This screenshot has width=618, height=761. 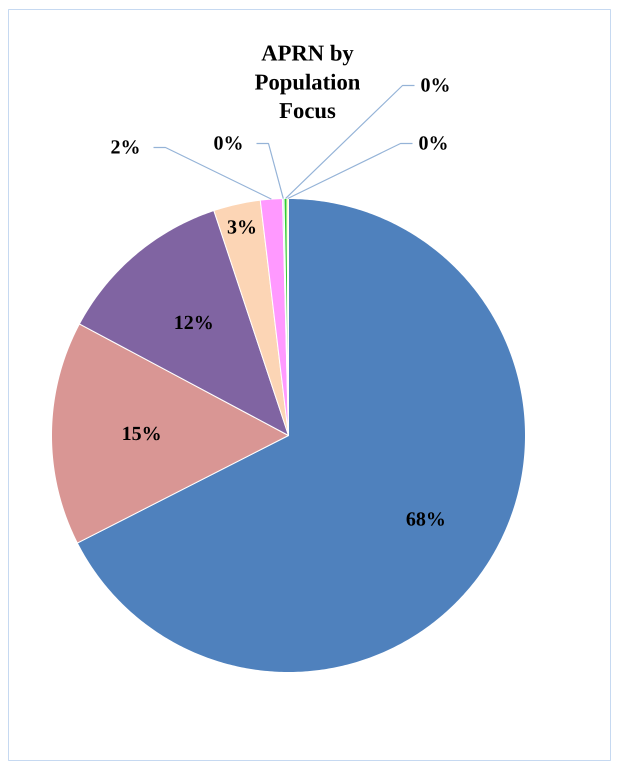 What do you see at coordinates (194, 323) in the screenshot?
I see `data-label: 12%` at bounding box center [194, 323].